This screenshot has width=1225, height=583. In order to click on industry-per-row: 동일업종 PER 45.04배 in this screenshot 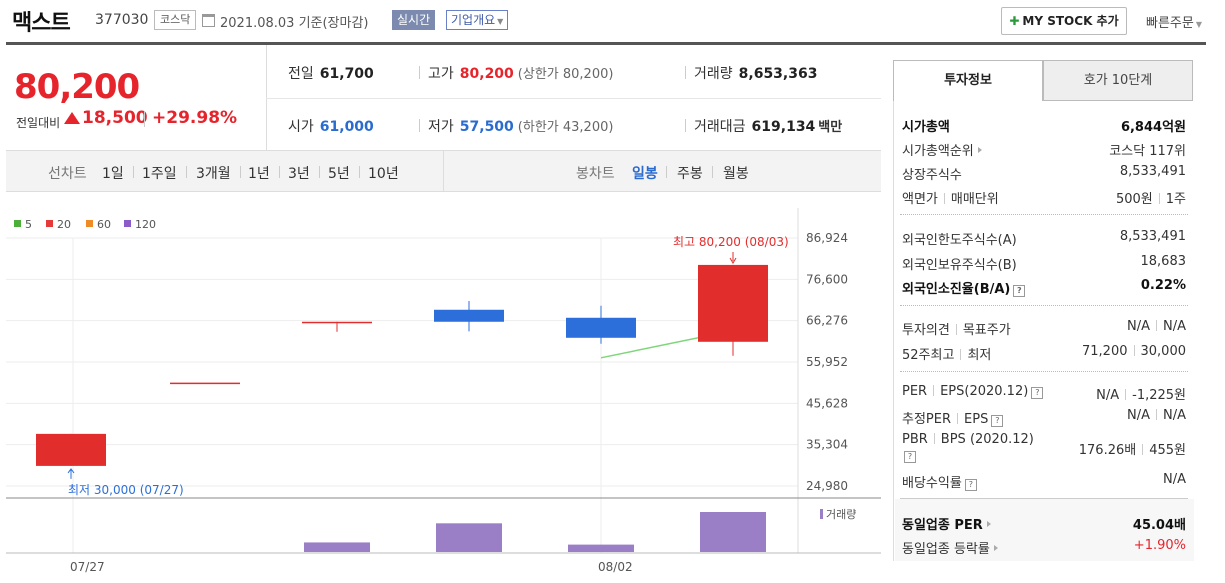, I will do `click(1044, 522)`.